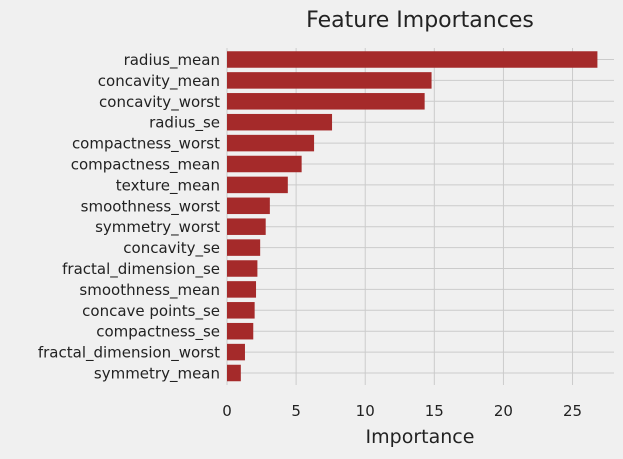  Describe the element at coordinates (412, 59) in the screenshot. I see `bar-radius_mean` at that location.